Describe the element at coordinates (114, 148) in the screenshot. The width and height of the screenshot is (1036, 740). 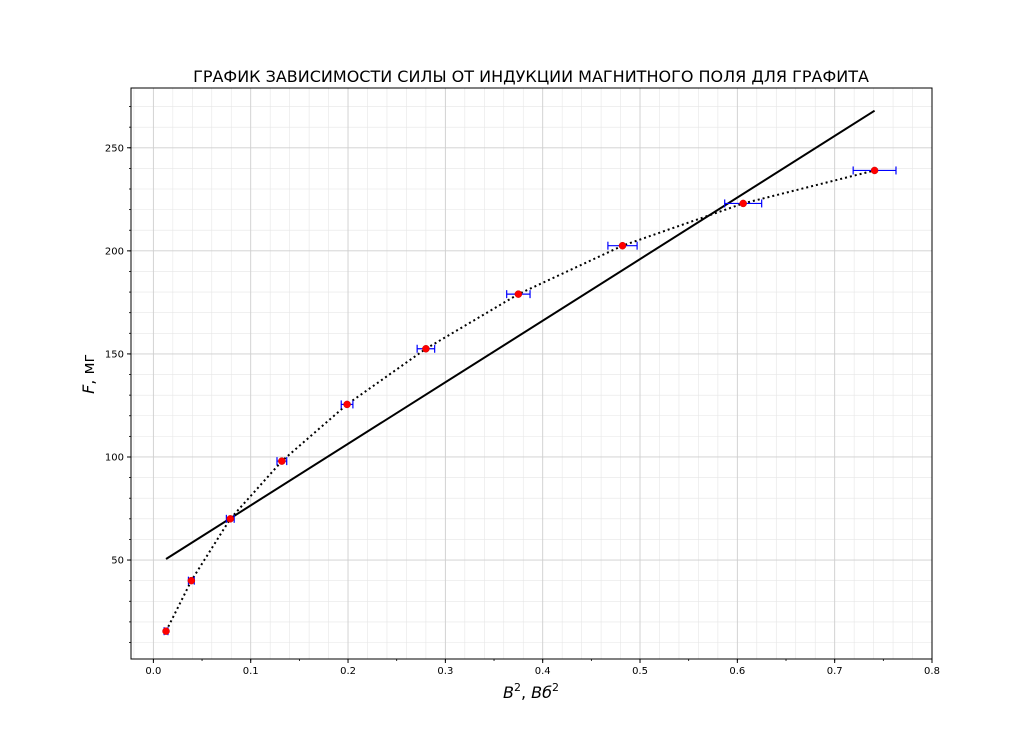
I see `y-tick-label: 250` at that location.